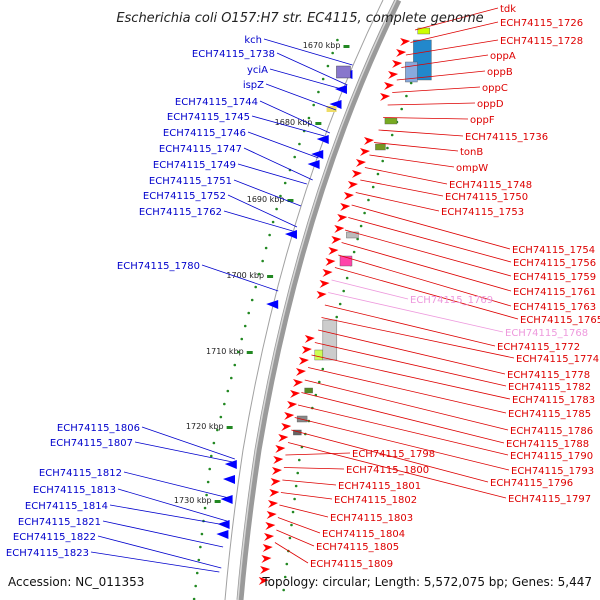  Describe the element at coordinates (551, 431) in the screenshot. I see `right-gene-label: ECH74115_1786` at that location.